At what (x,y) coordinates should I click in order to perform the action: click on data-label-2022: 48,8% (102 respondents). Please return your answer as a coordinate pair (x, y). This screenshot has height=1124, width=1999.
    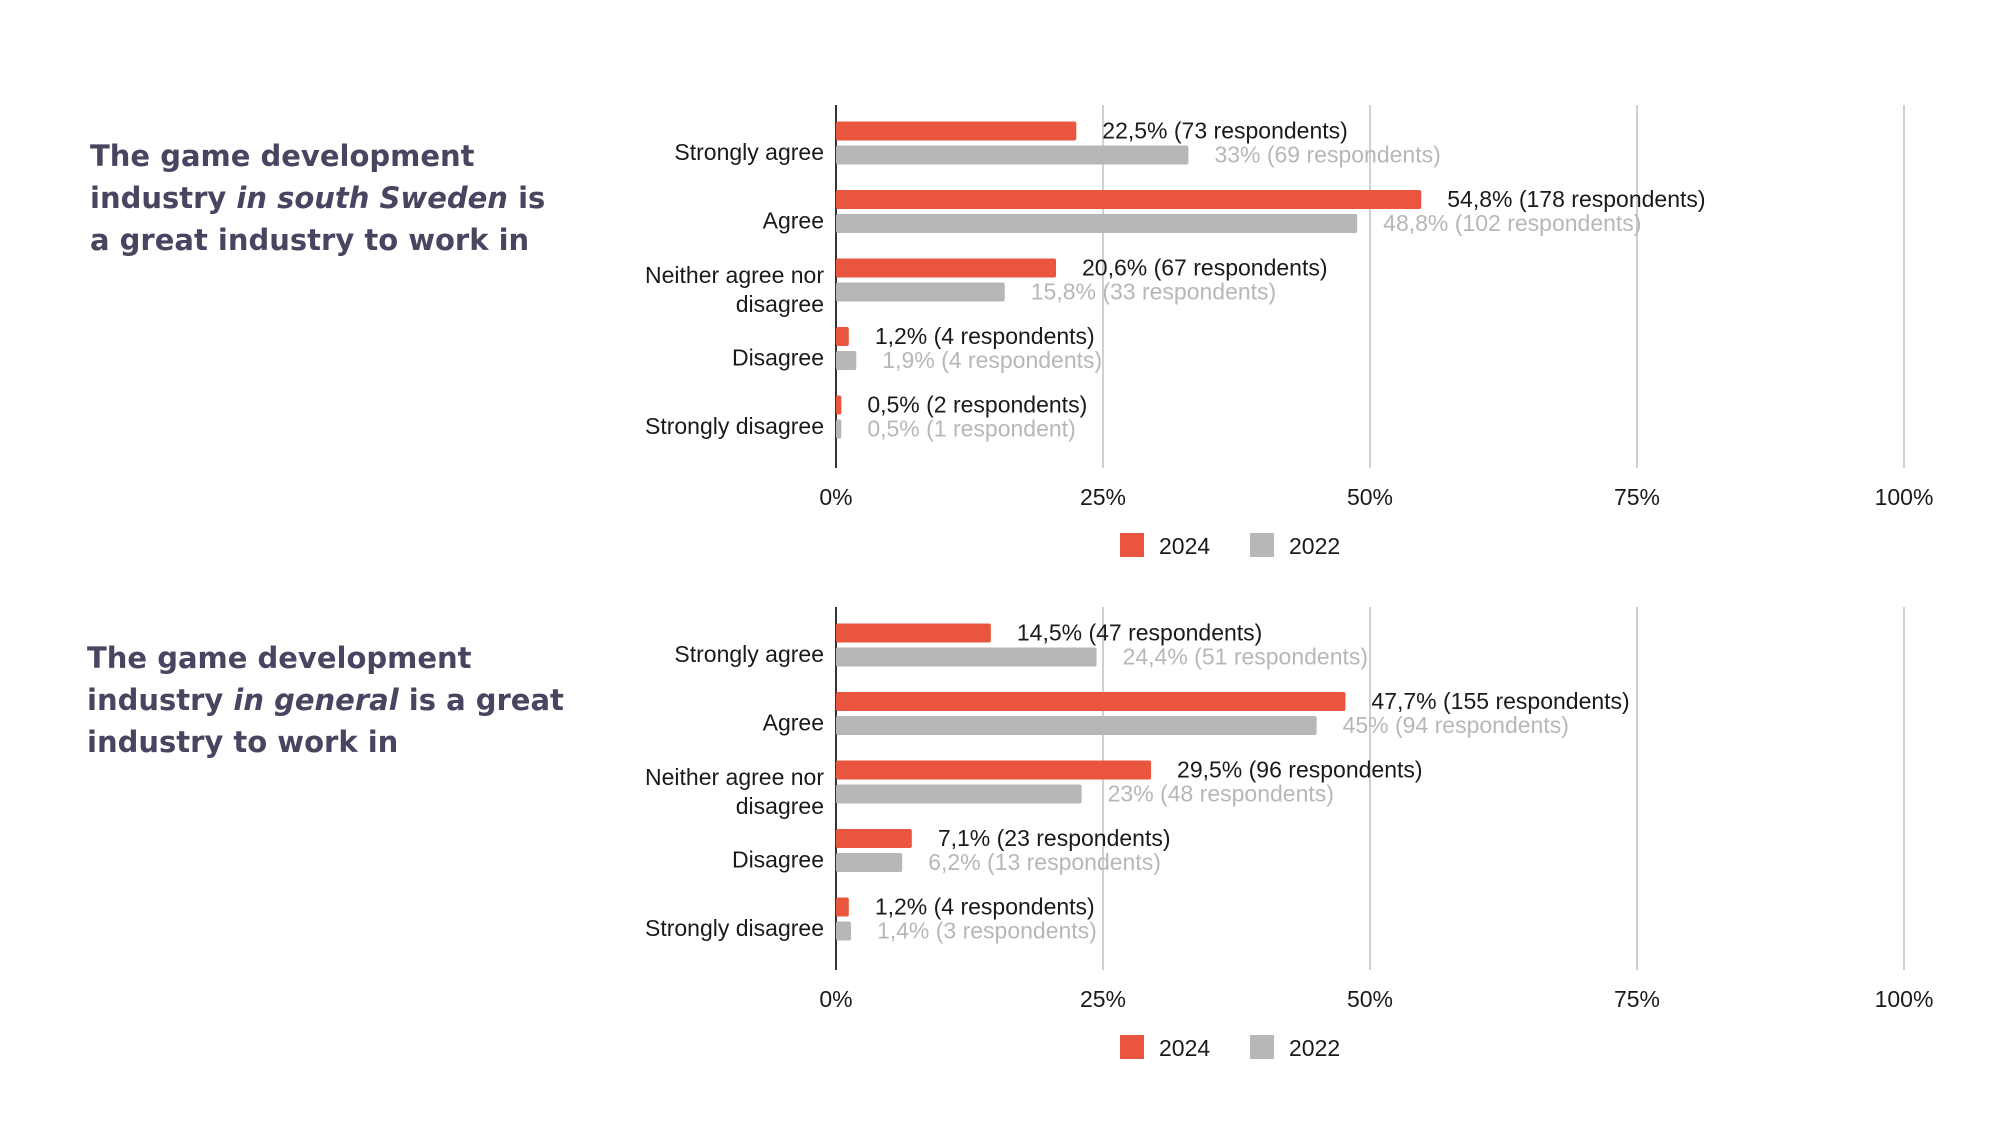
    Looking at the image, I should click on (1512, 223).